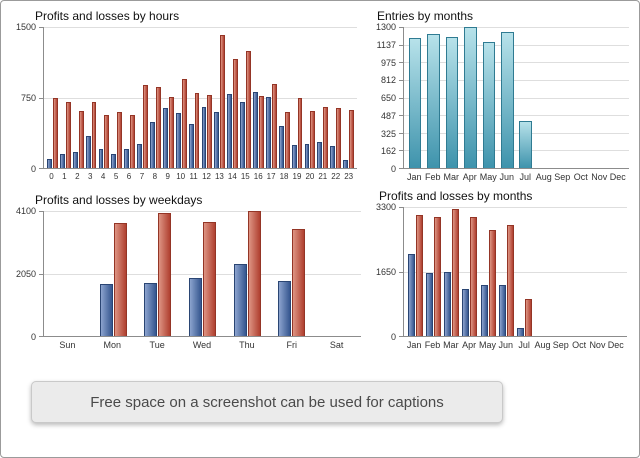  I want to click on y-axis-label: 0, so click(33, 337).